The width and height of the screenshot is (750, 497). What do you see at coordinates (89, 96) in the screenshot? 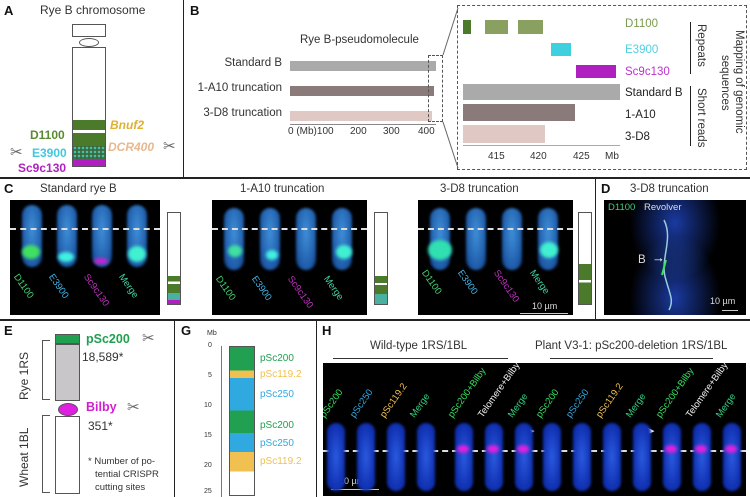
I see `chromosome-diagram` at bounding box center [89, 96].